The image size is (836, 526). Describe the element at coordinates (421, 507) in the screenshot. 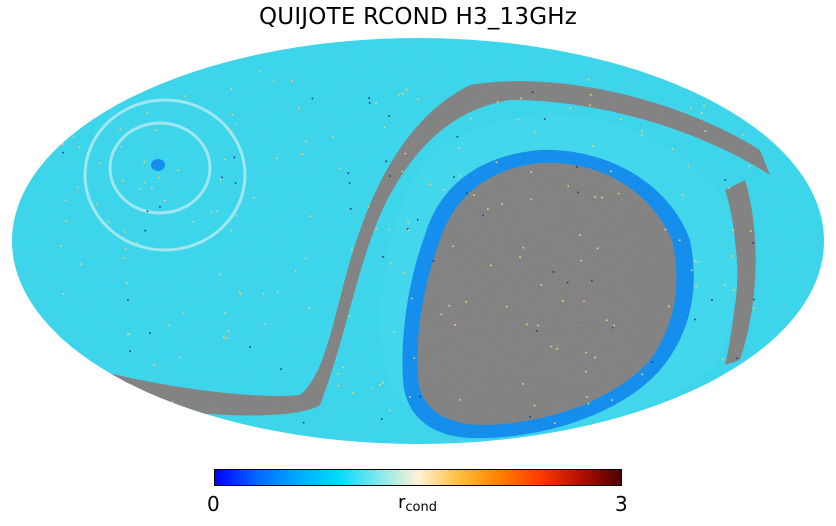

I see `colorbar-label-sub: cond` at that location.